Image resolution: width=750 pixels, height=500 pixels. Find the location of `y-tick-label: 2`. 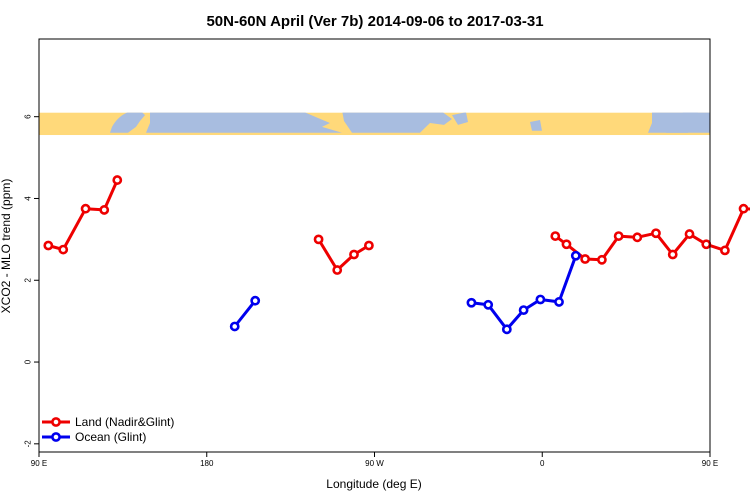

y-tick-label: 2 is located at coordinates (28, 279).